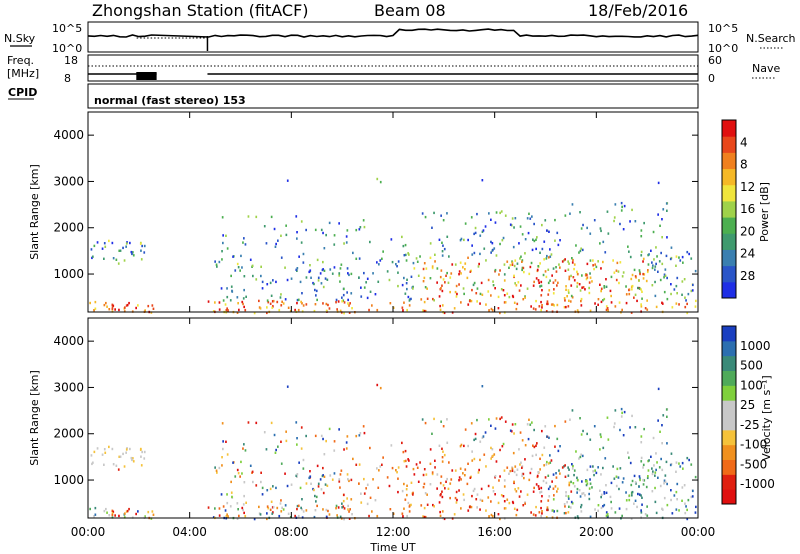  What do you see at coordinates (68, 274) in the screenshot?
I see `y-tick-label: 1000` at bounding box center [68, 274].